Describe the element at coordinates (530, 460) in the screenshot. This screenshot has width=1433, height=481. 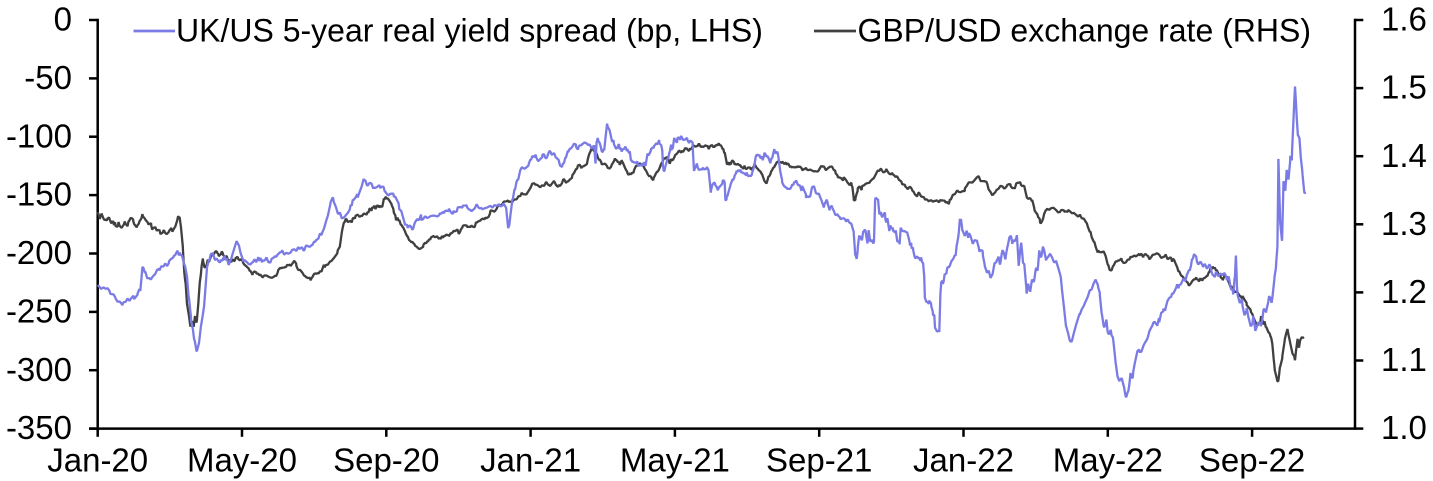
I see `svg-text: Jan-21` at that location.